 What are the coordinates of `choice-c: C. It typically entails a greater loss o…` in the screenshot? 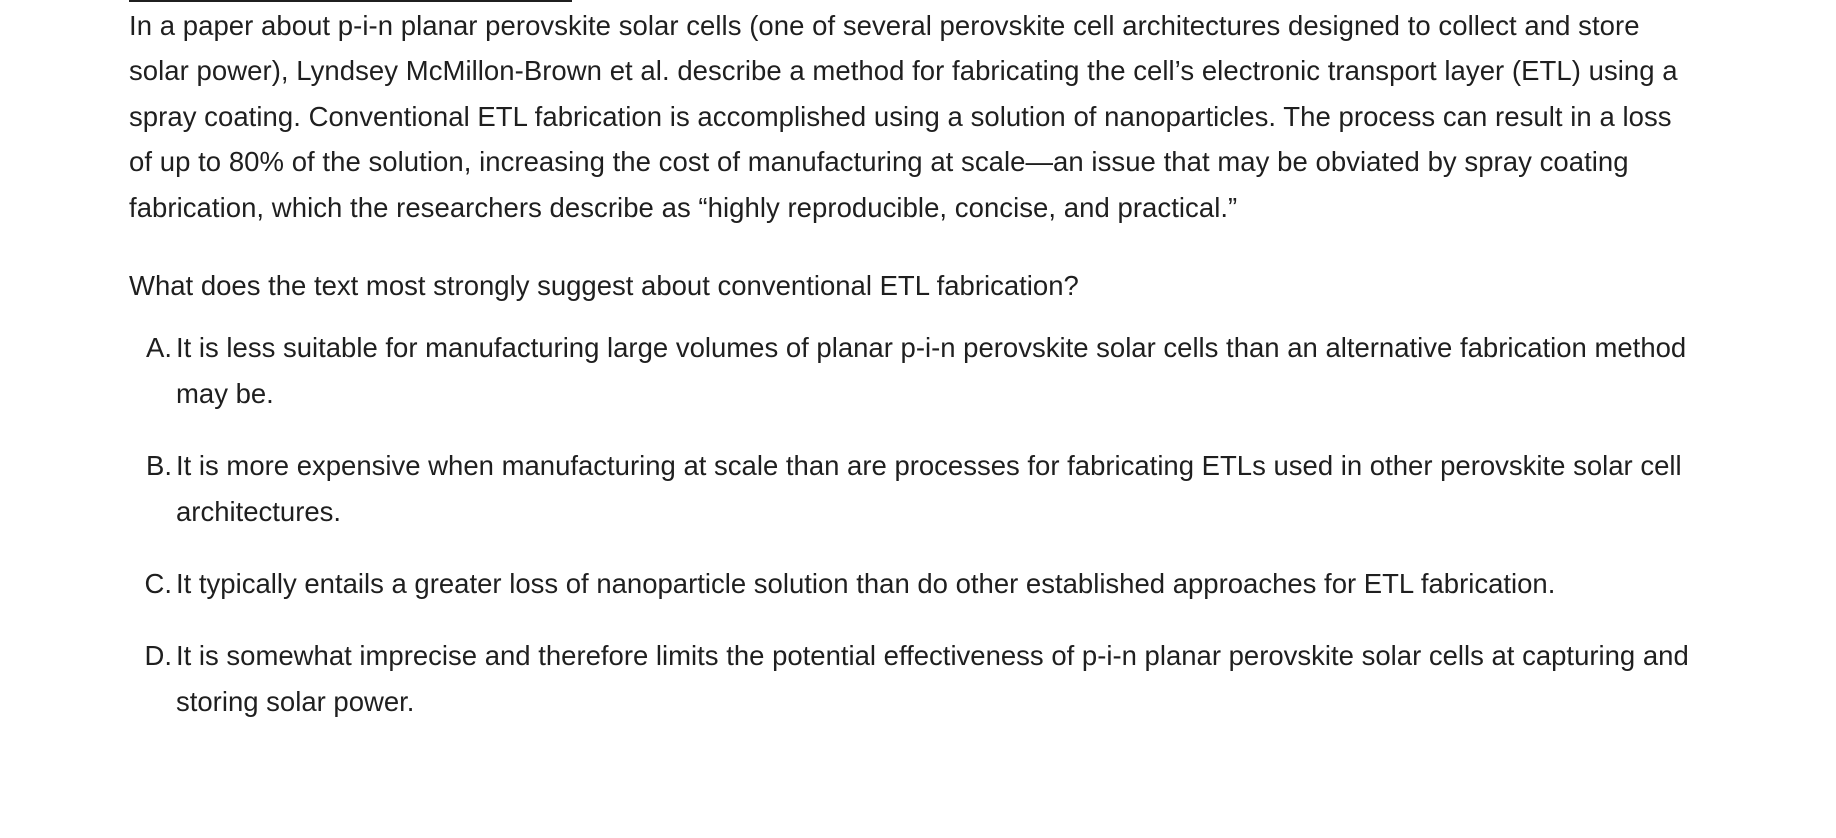 It's located at (909, 583).